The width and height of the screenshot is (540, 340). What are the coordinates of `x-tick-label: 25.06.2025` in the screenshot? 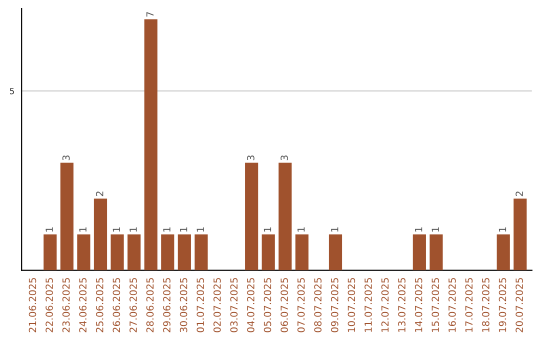 It's located at (100, 305).